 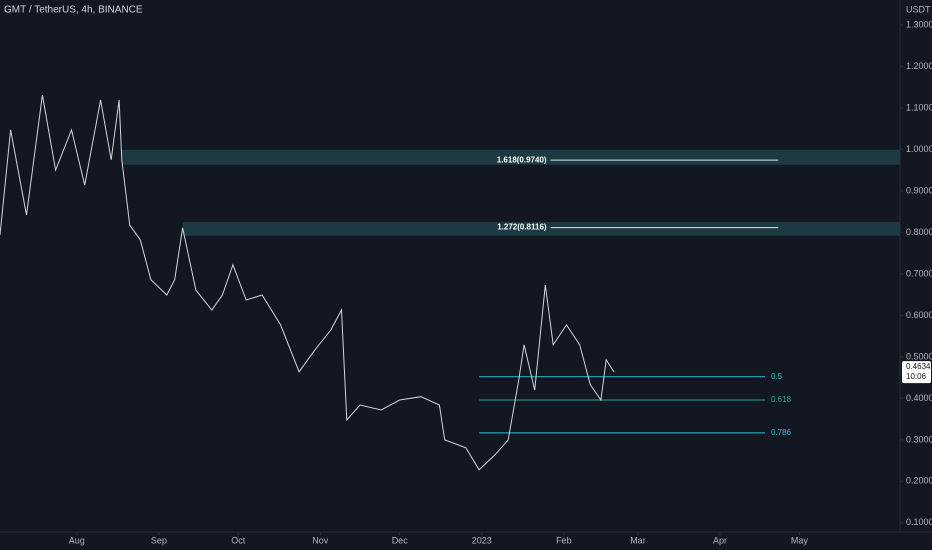 What do you see at coordinates (800, 540) in the screenshot?
I see `x-tick-label: May` at bounding box center [800, 540].